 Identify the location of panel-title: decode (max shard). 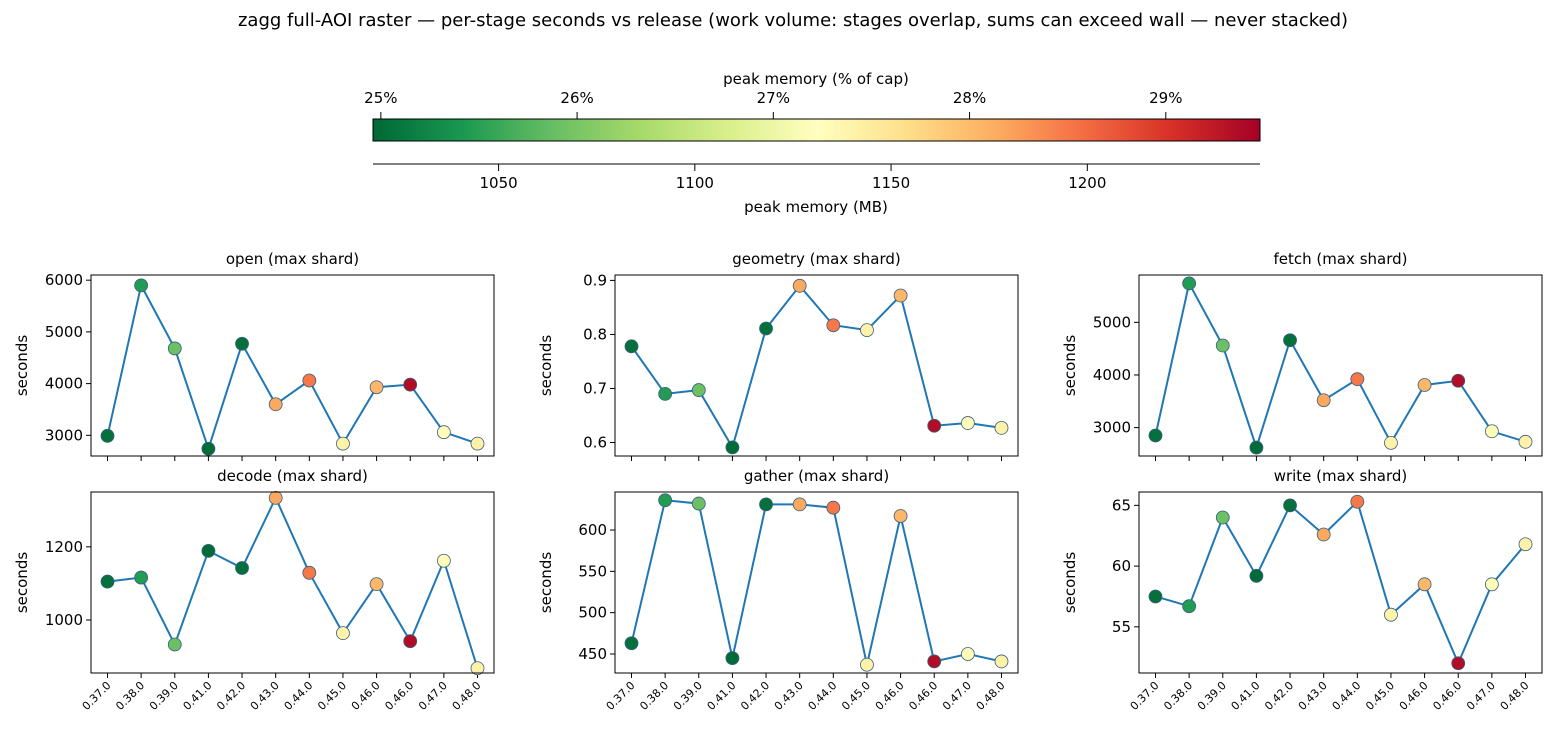
(292, 476).